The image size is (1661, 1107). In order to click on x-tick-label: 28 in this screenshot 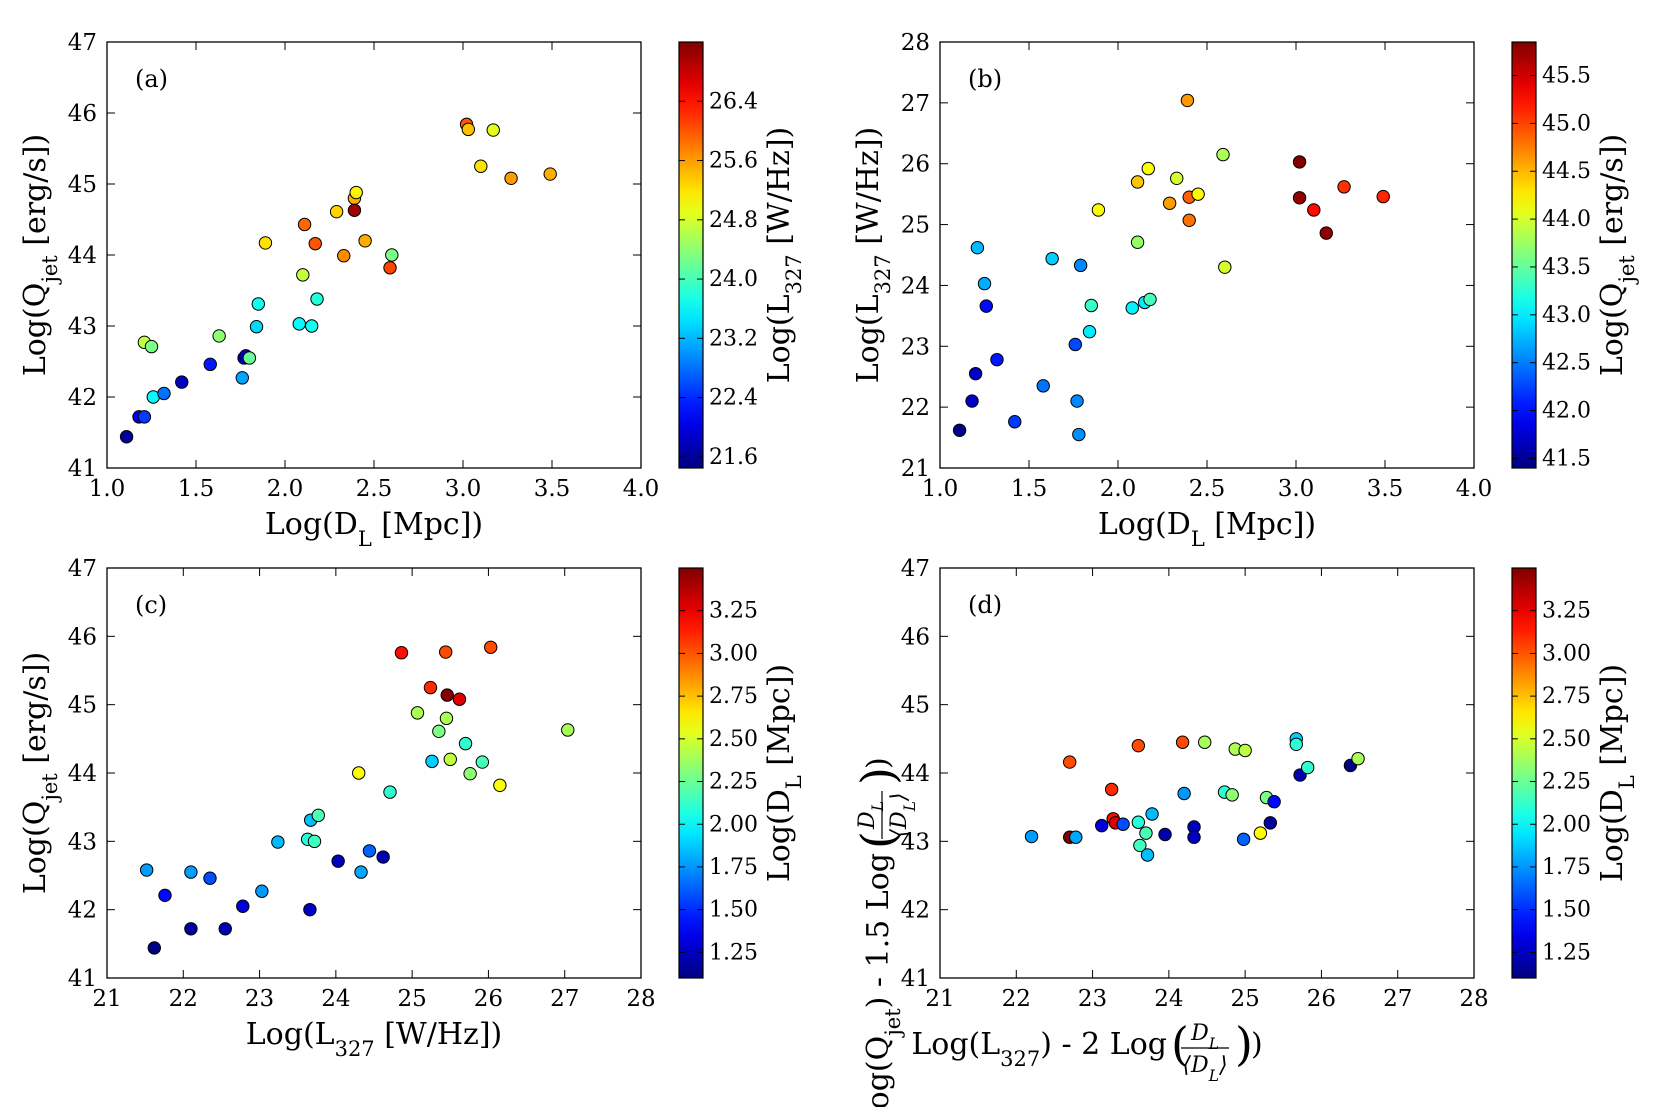, I will do `click(1473, 999)`.